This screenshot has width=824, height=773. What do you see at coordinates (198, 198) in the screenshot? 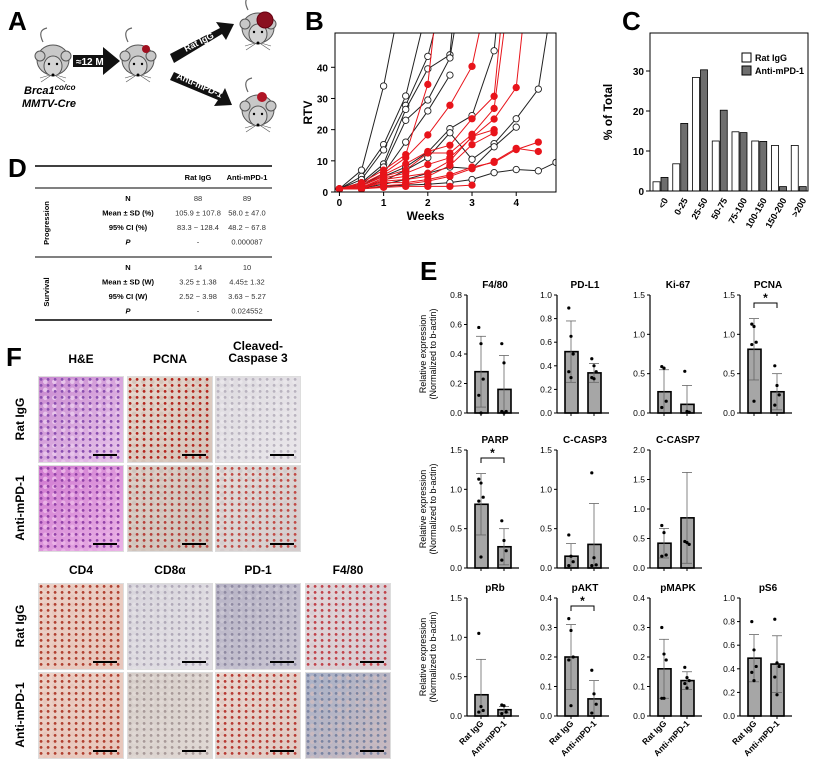
I see `cell-rat-igg: 88` at bounding box center [198, 198].